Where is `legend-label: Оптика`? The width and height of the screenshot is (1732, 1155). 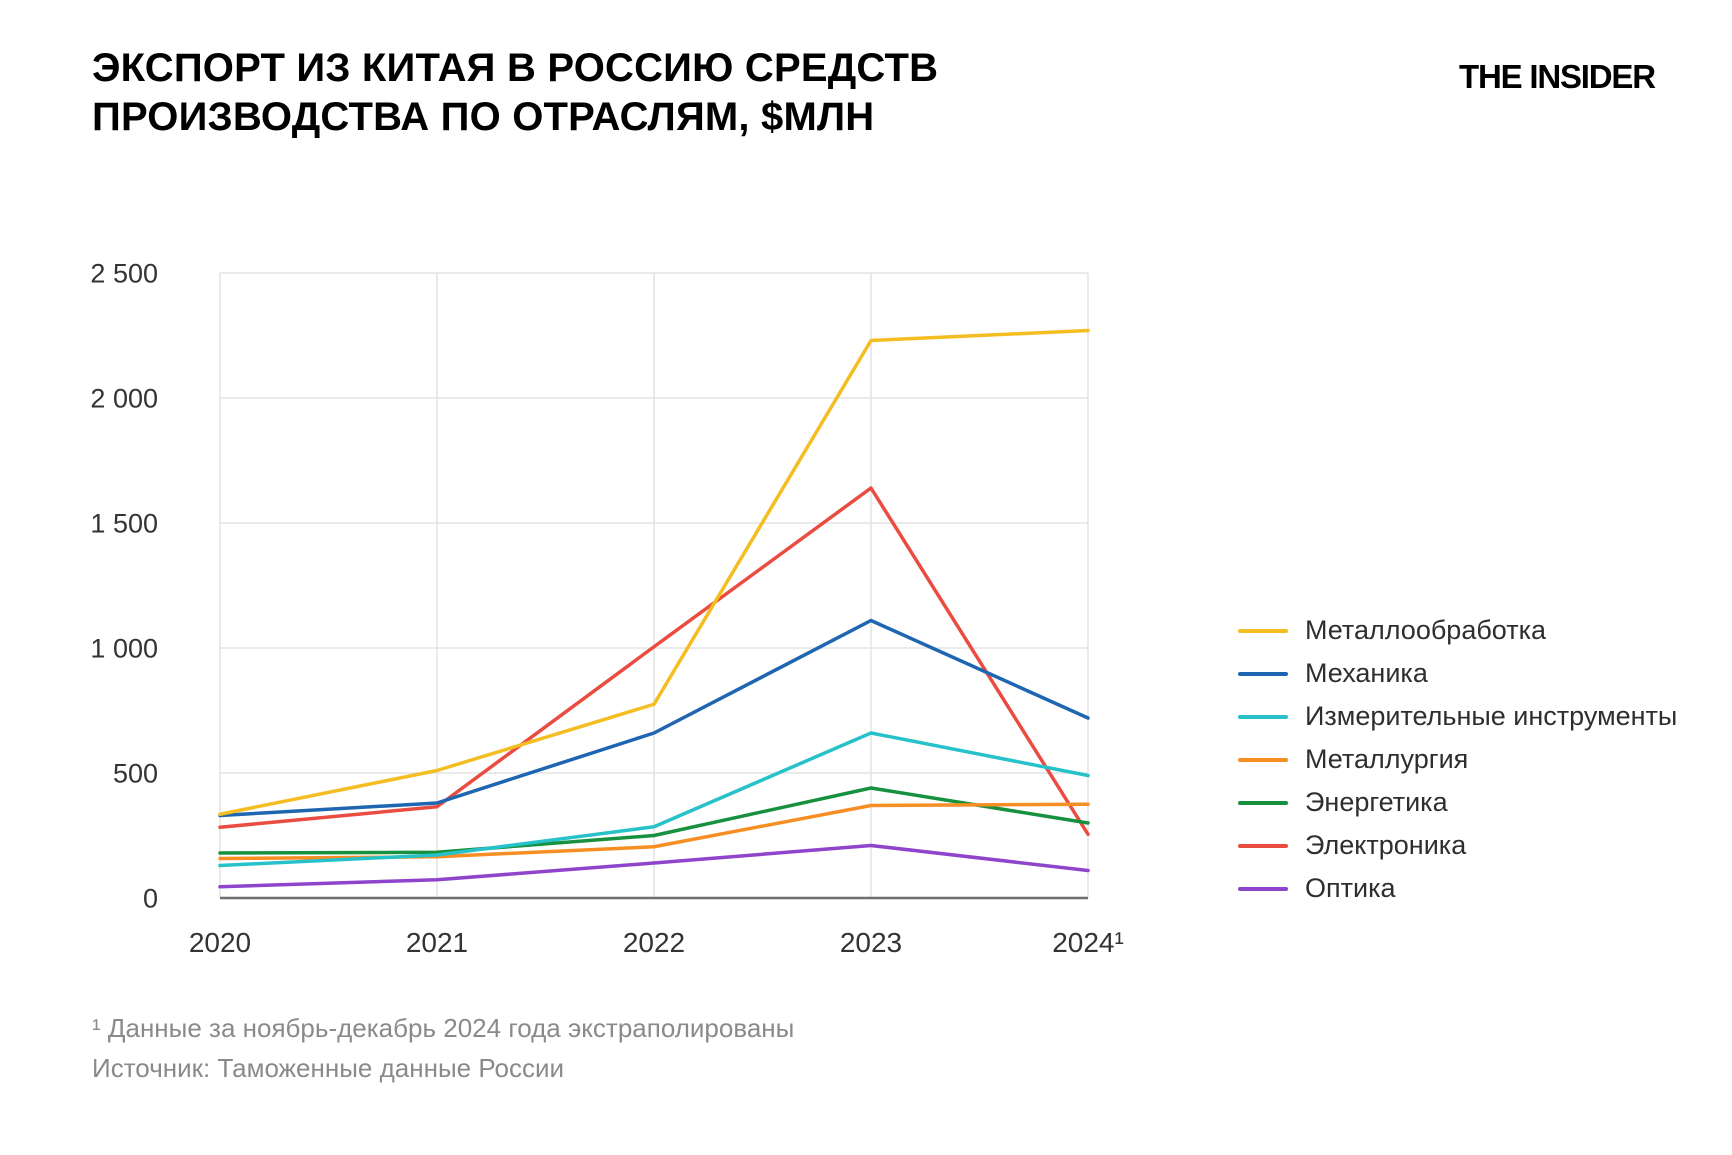
legend-label: Оптика is located at coordinates (1350, 888).